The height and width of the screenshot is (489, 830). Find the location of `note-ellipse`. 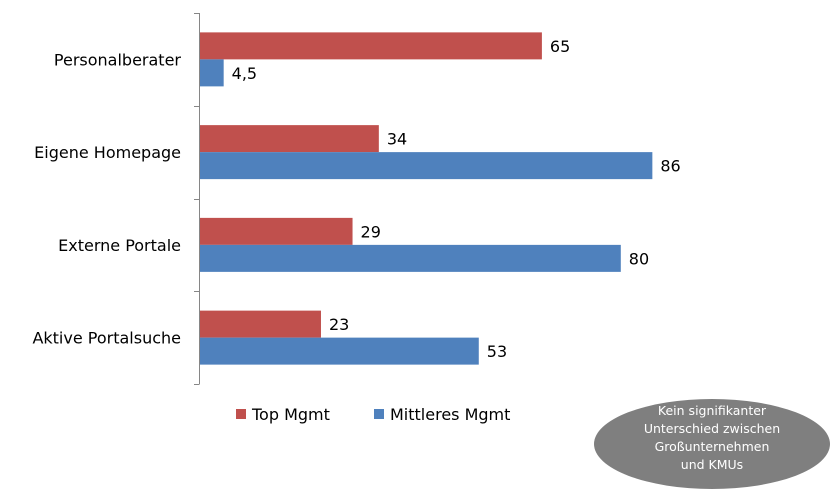

note-ellipse is located at coordinates (712, 444).